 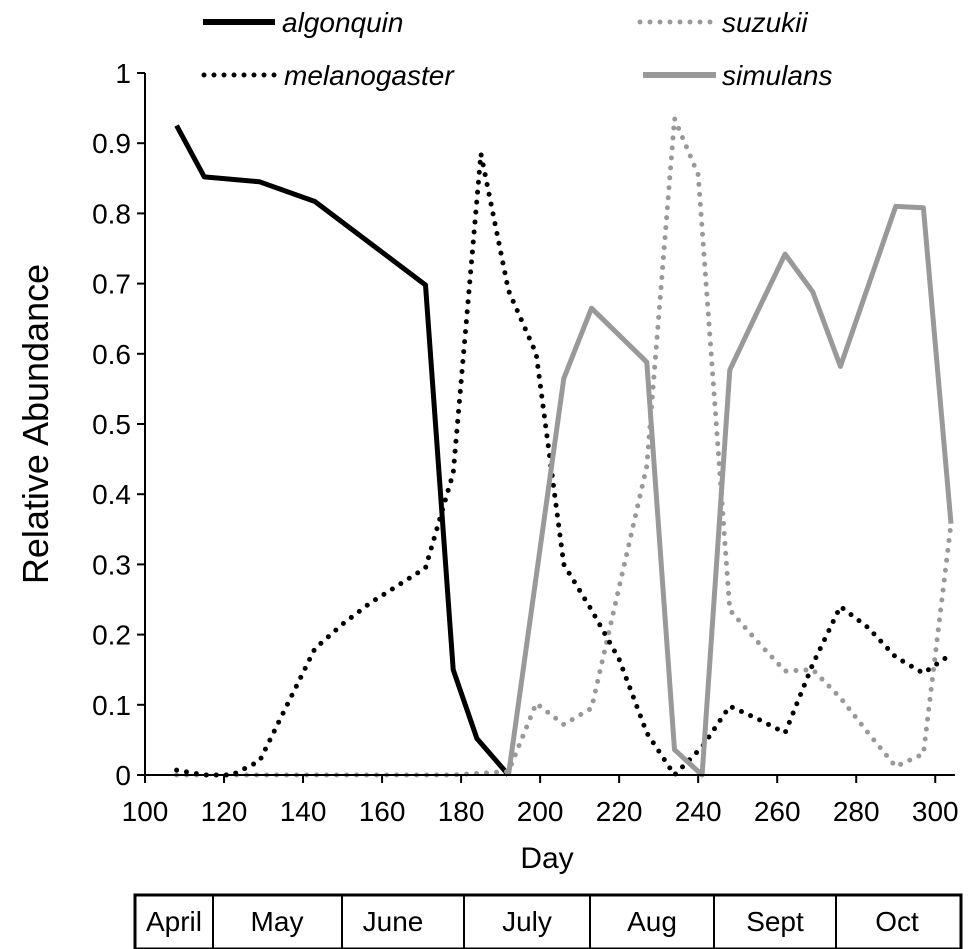 I want to click on y-axis-ticks: 0 0.1 0.2 0.3 0.4 0.5 0.6 0.7 0.8 0.9 1, so click(x=118, y=424).